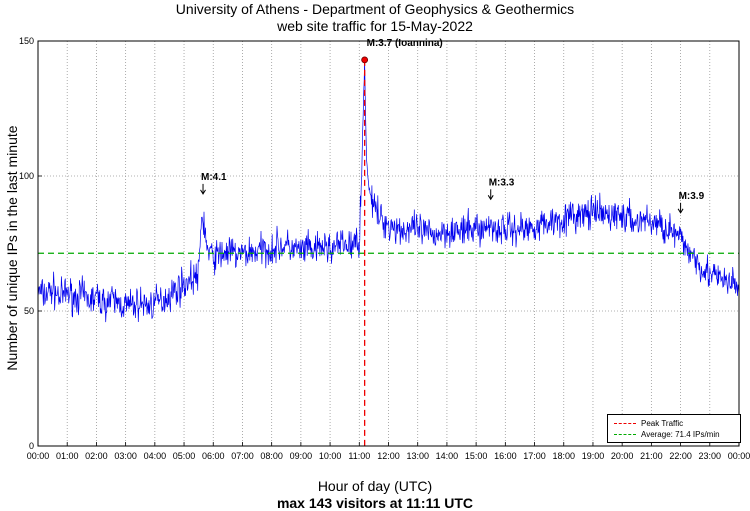 This screenshot has width=750, height=511. Describe the element at coordinates (301, 456) in the screenshot. I see `x-tick-label: 09:00` at that location.